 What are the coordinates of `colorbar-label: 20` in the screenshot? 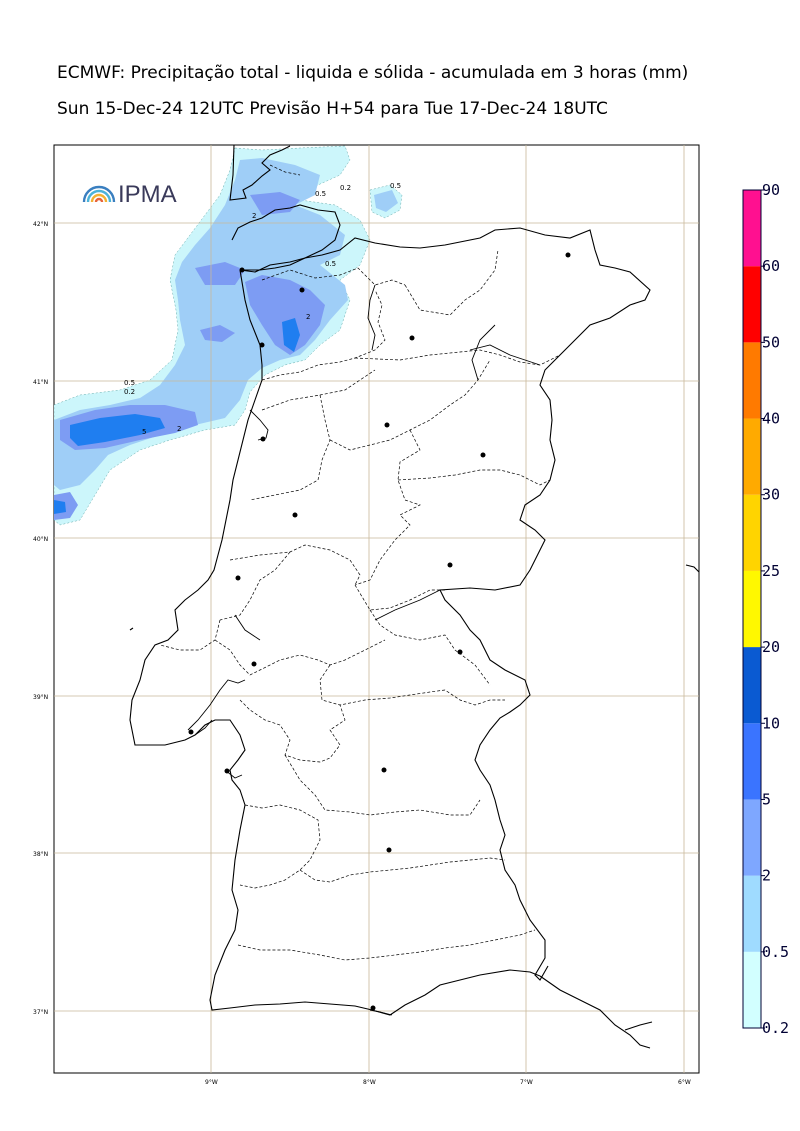 It's located at (771, 647).